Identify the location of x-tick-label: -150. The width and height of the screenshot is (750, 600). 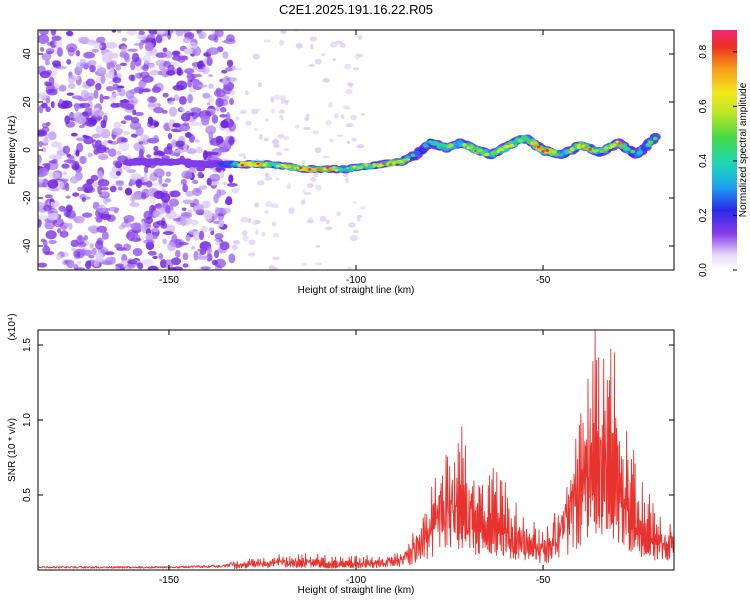
(169, 280).